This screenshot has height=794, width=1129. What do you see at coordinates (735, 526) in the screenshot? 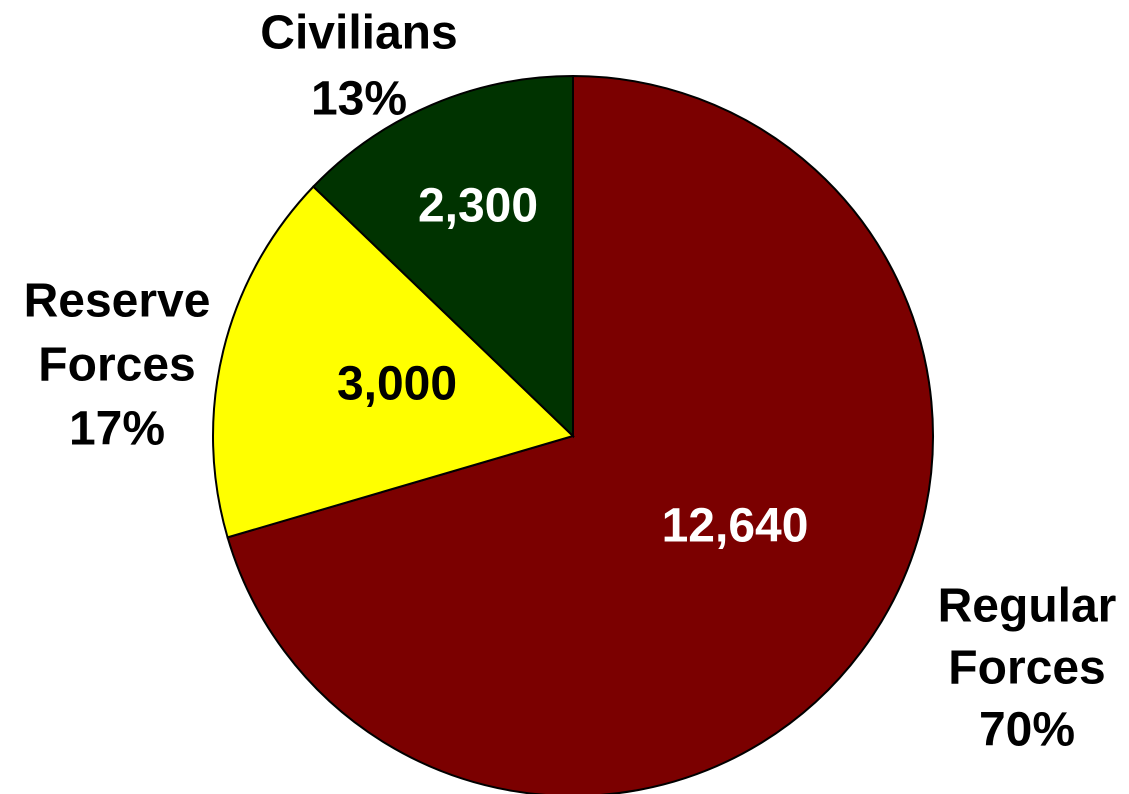
I see `value-label-regular-forces: 12,640` at bounding box center [735, 526].